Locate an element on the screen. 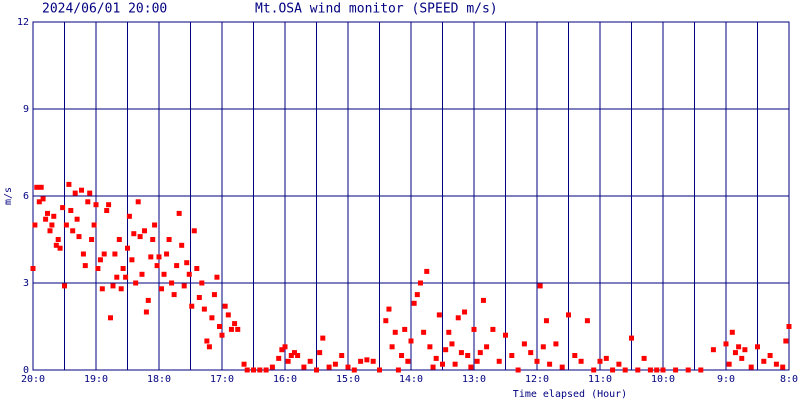 Image resolution: width=800 pixels, height=400 pixels. x-tick-label: 8:0 is located at coordinates (789, 379).